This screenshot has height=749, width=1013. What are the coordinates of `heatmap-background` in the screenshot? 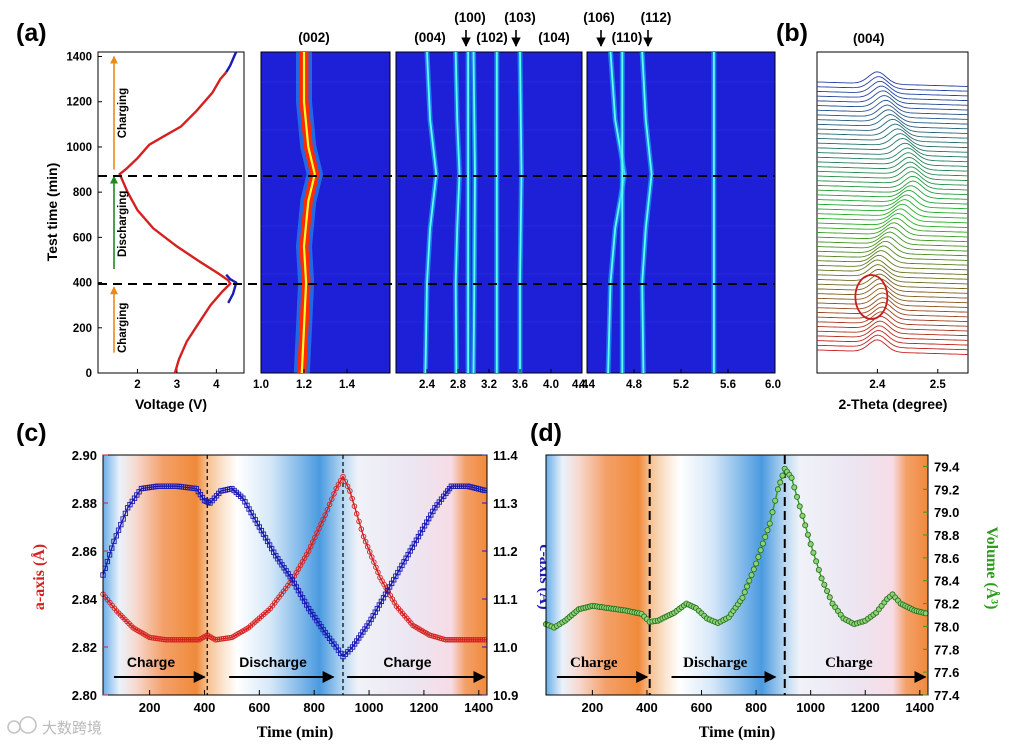 It's located at (325, 212).